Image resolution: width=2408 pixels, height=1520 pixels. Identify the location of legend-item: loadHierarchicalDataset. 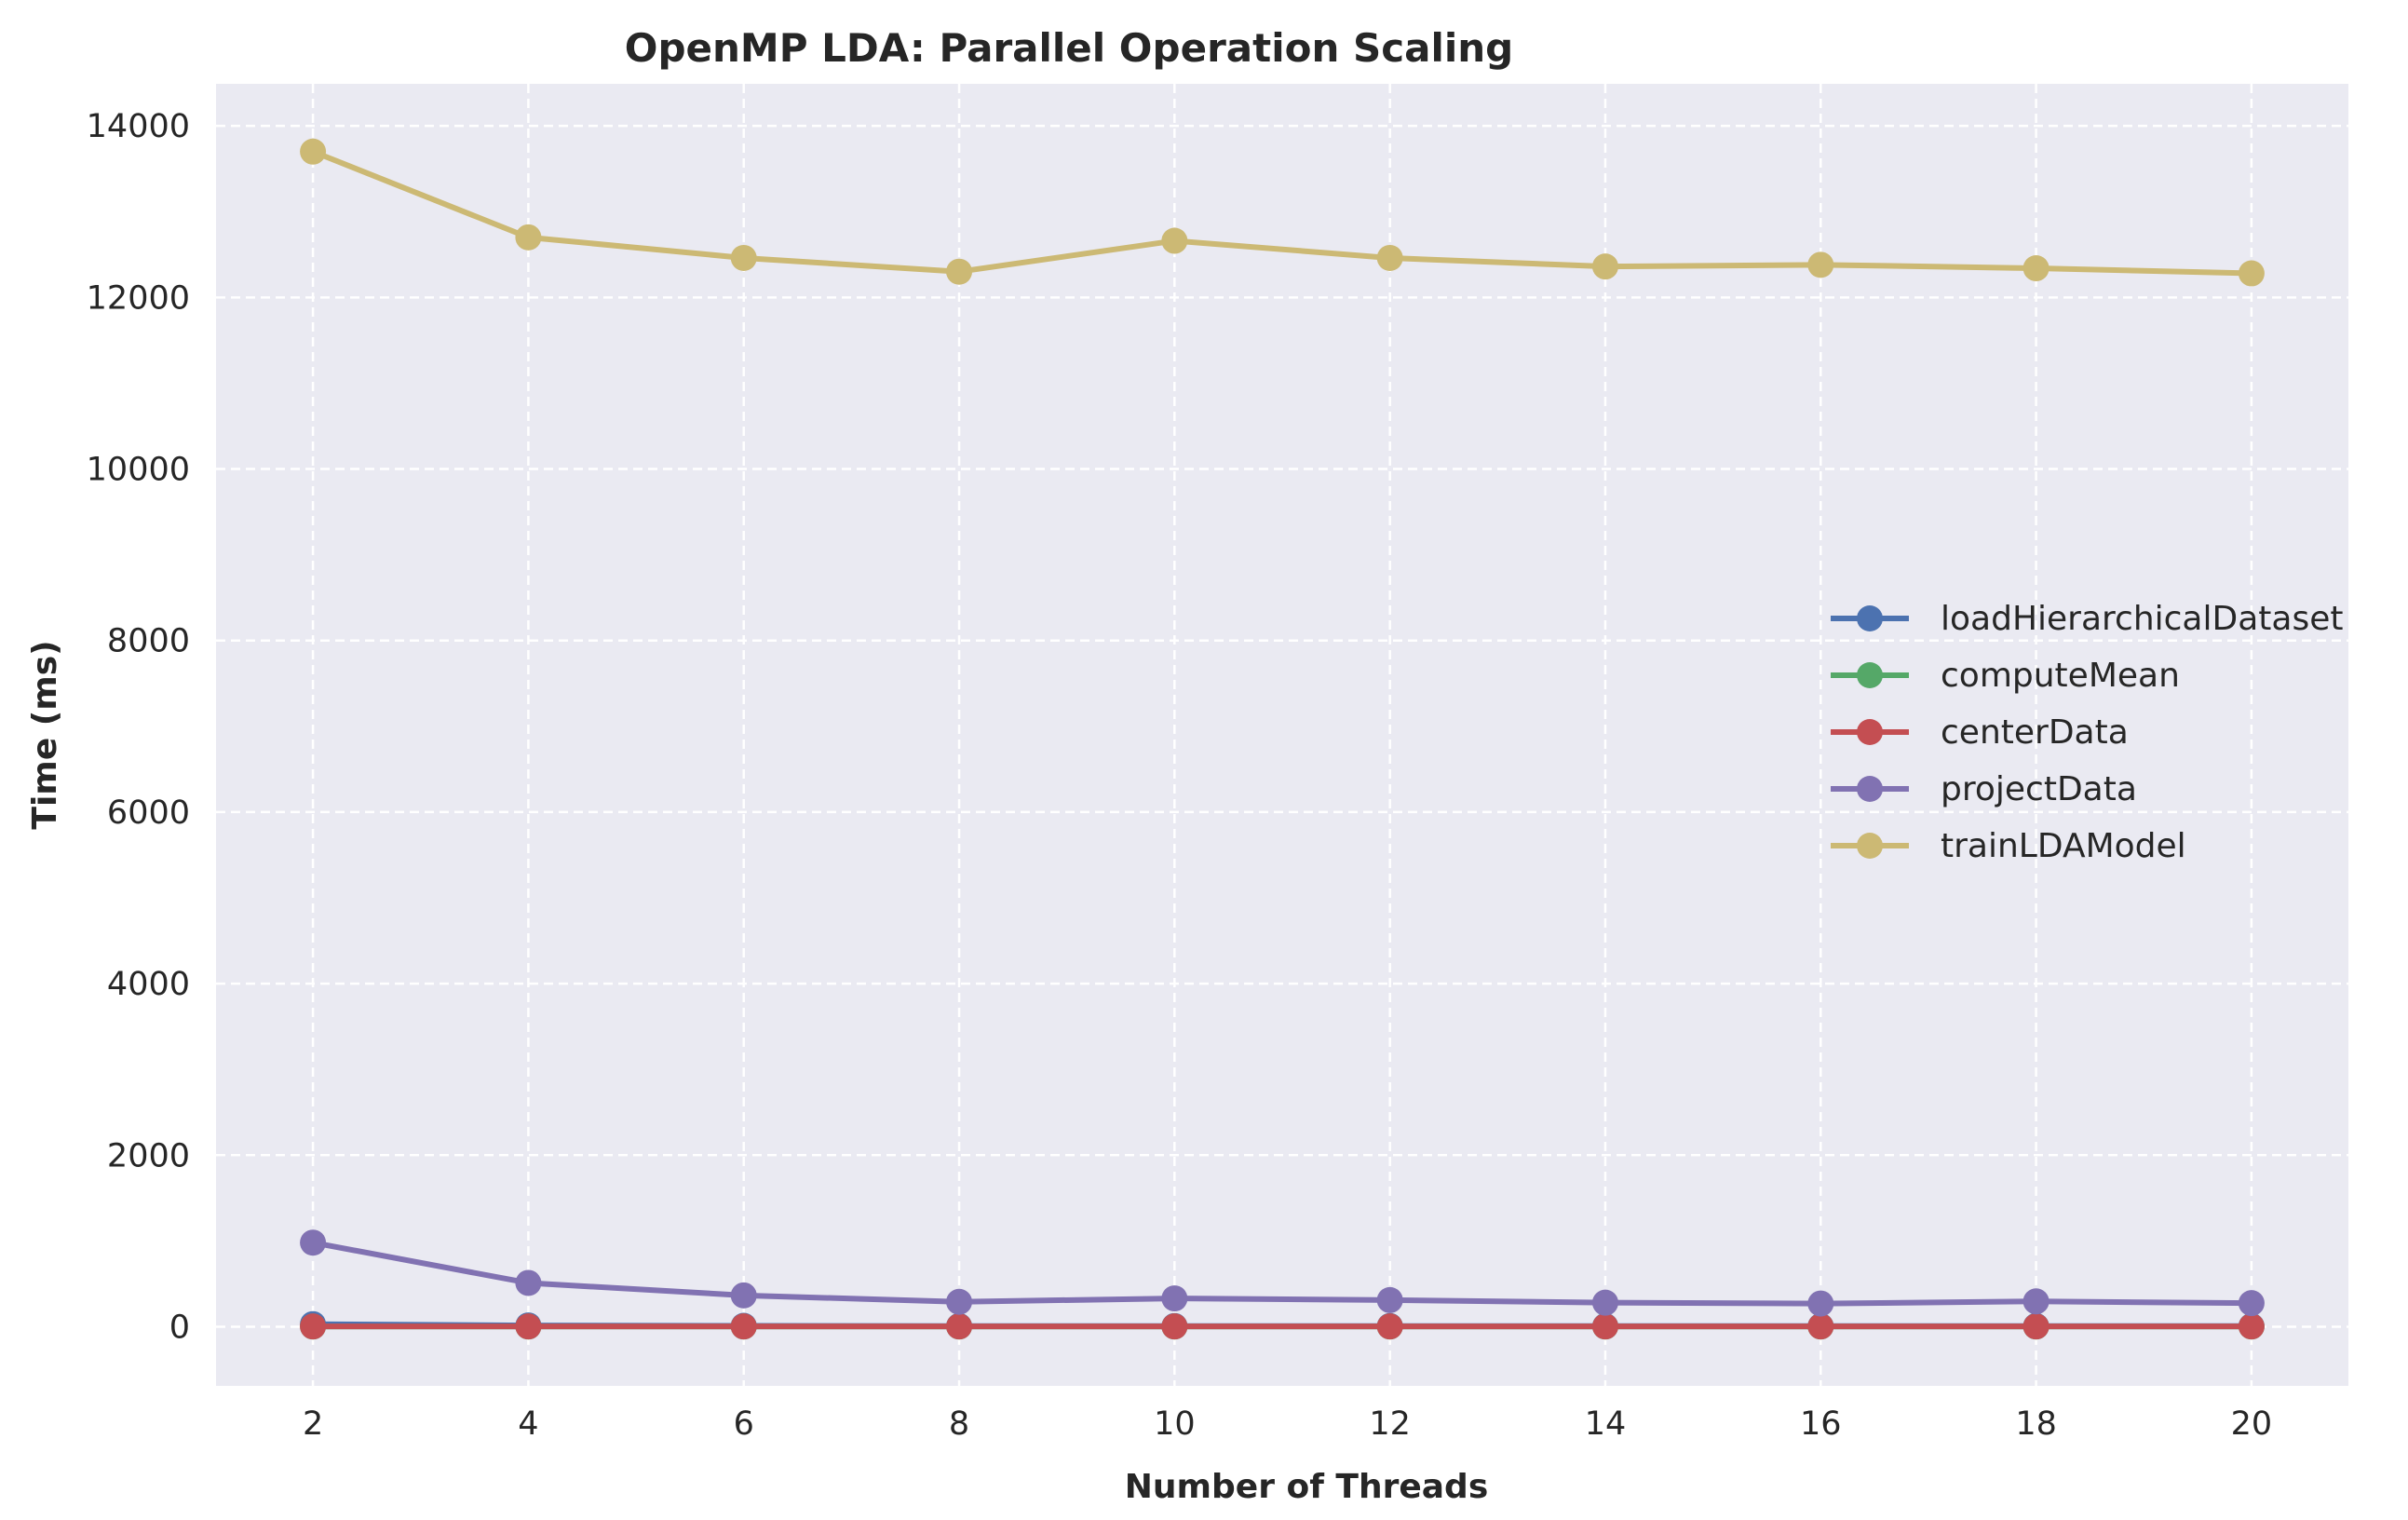
(2087, 619).